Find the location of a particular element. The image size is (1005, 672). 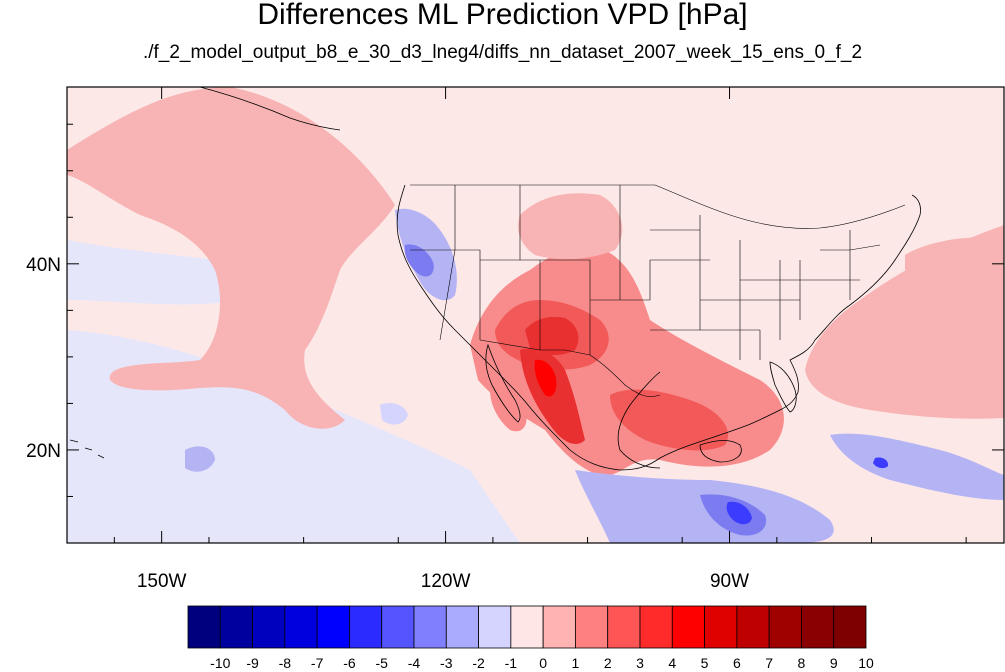

colorbar-label-15: 5 is located at coordinates (705, 663).